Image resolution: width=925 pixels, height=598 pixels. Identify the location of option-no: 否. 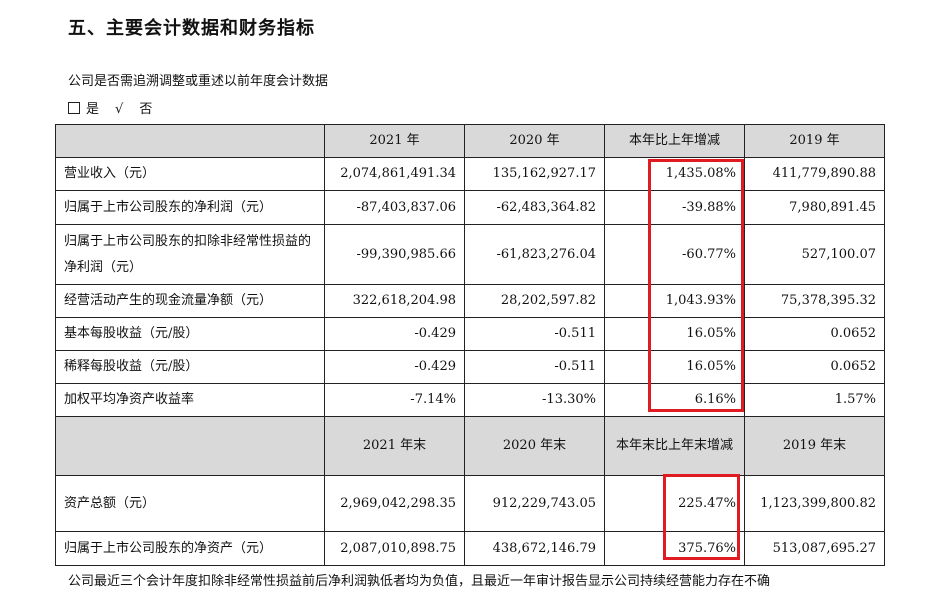
(146, 109).